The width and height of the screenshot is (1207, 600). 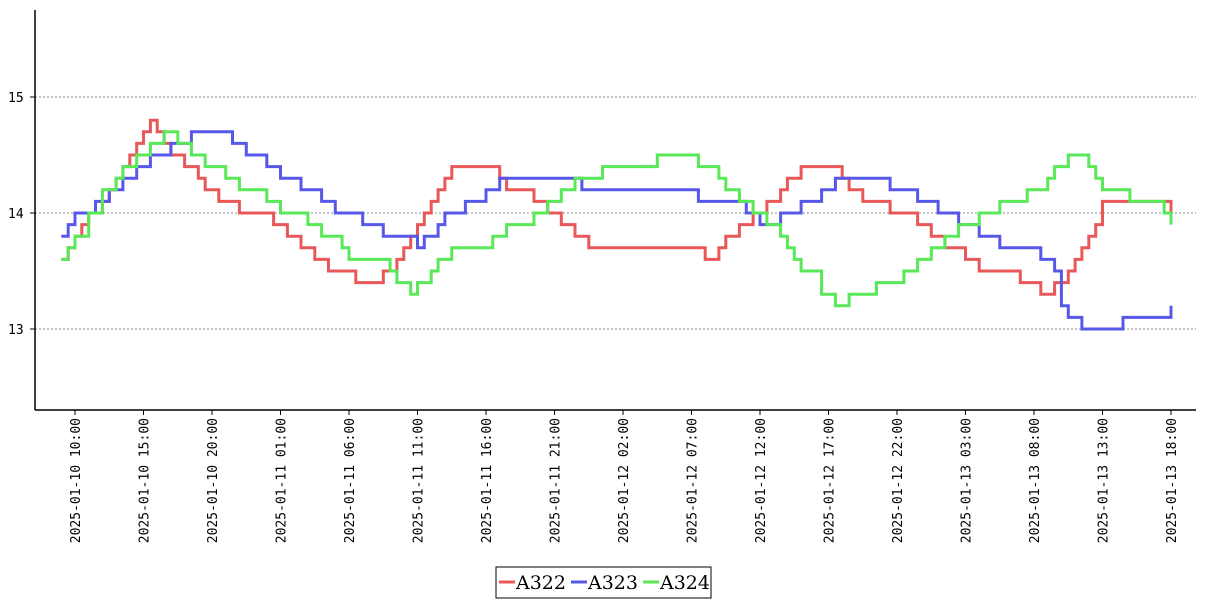 What do you see at coordinates (540, 583) in the screenshot?
I see `legend-label: A322` at bounding box center [540, 583].